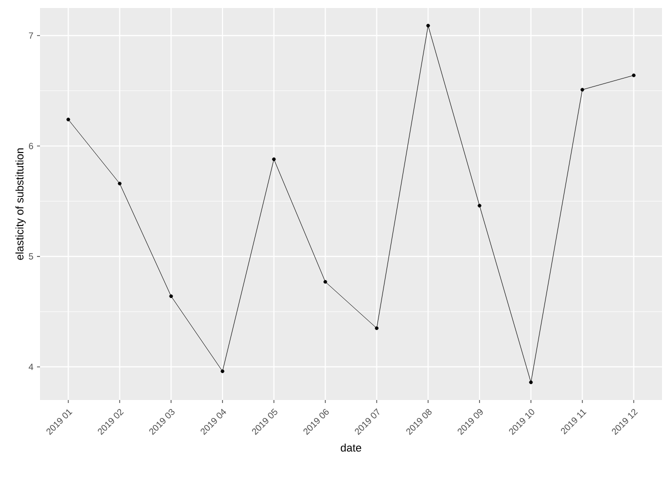 The height and width of the screenshot is (480, 672). What do you see at coordinates (31, 146) in the screenshot?
I see `y-tick-label: 6` at bounding box center [31, 146].